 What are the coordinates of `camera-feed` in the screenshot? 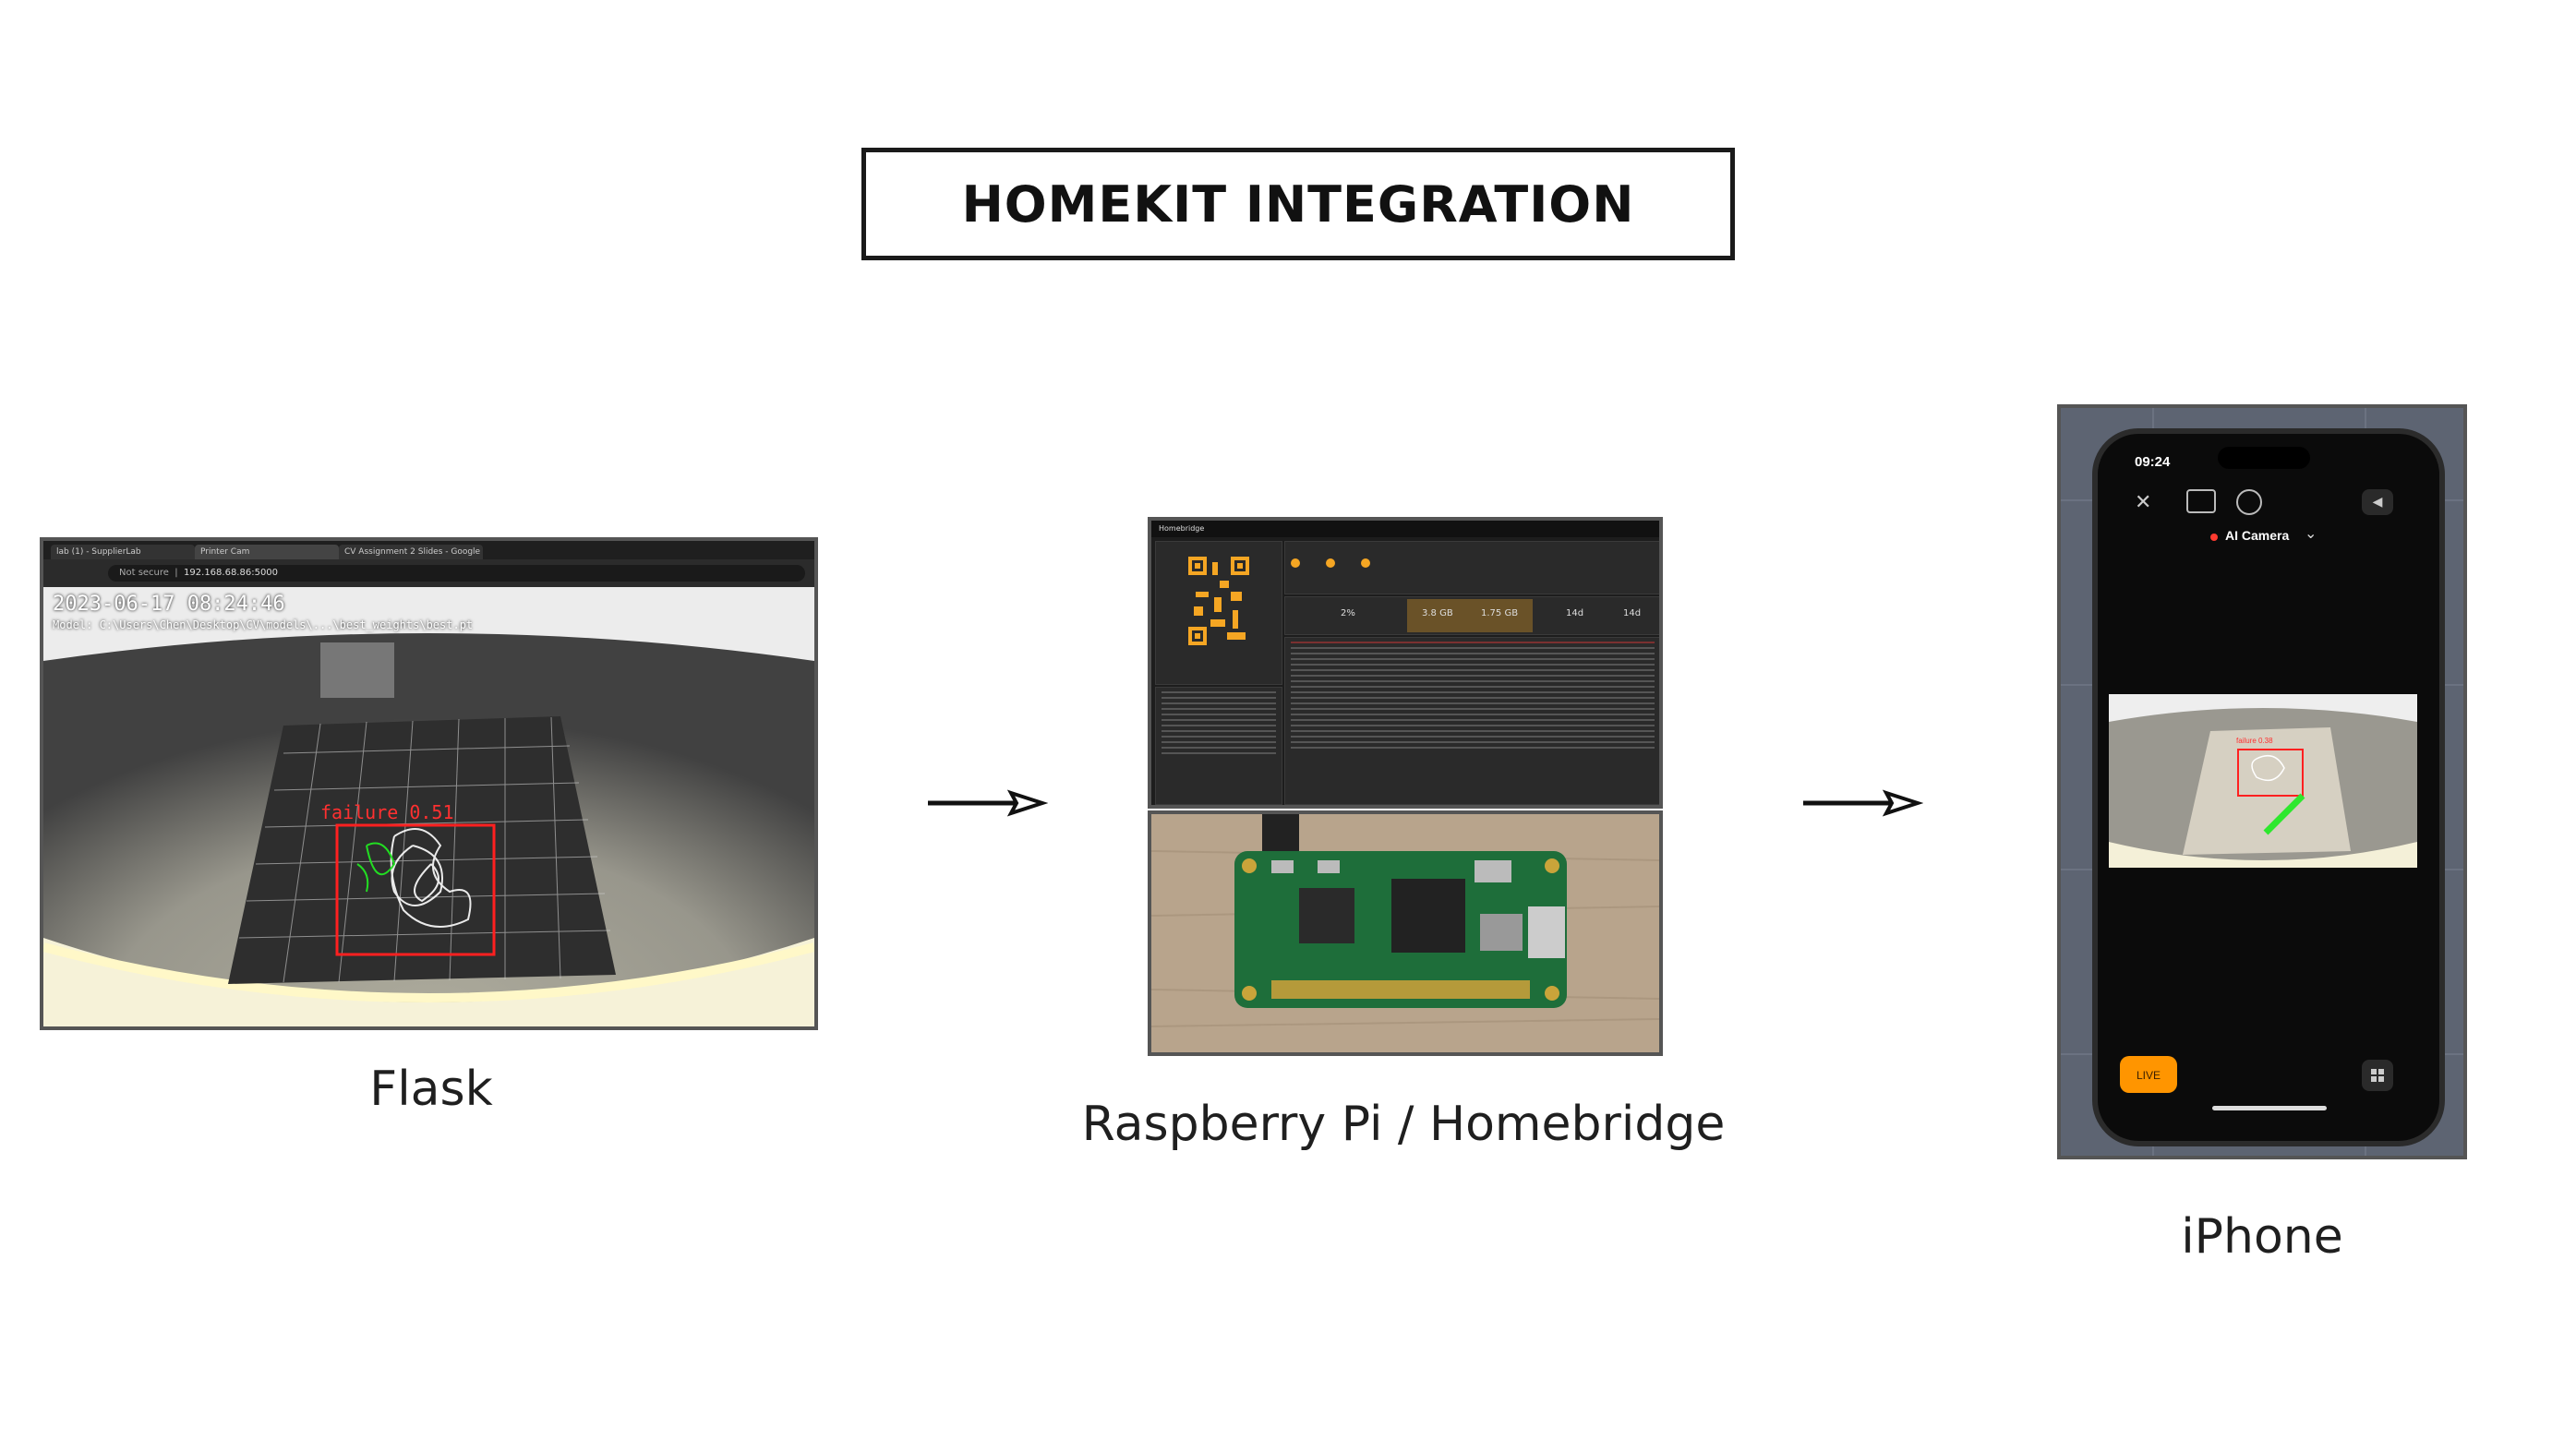 It's located at (2263, 781).